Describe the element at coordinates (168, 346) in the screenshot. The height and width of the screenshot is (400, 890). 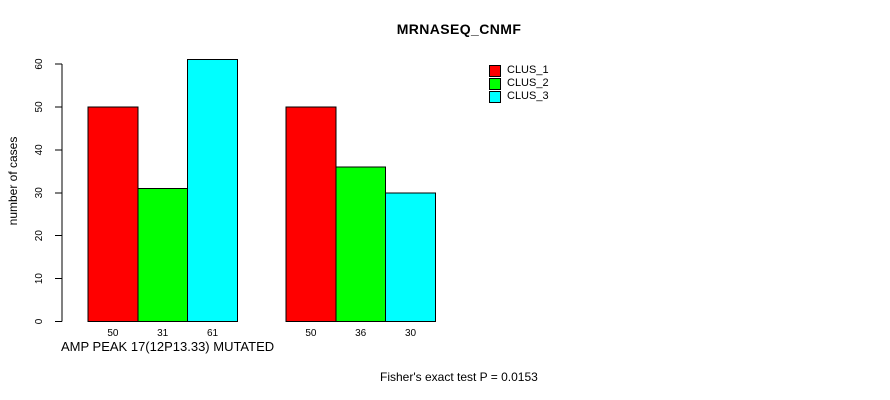
I see `x-axis-annotation: AMP PEAK 17(12P13.33) MUTATED` at that location.